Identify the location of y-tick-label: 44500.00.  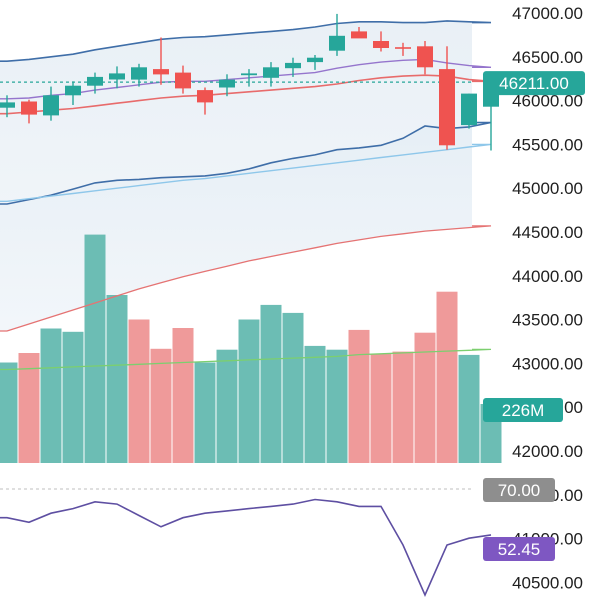
(547, 232).